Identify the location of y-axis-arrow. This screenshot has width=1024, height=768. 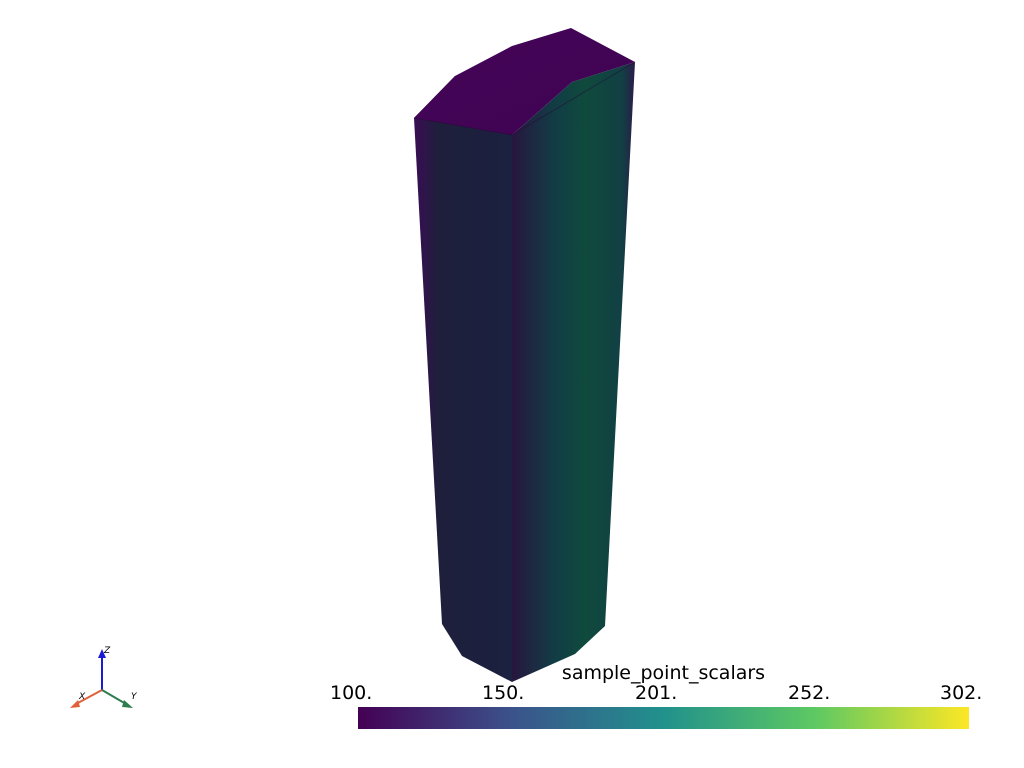
(127, 704).